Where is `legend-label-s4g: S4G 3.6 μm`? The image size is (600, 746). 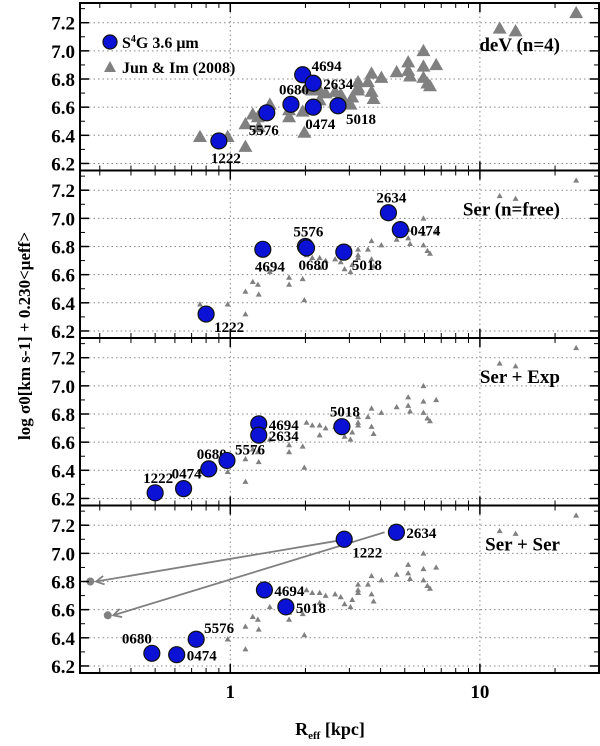 legend-label-s4g: S4G 3.6 μm is located at coordinates (160, 43).